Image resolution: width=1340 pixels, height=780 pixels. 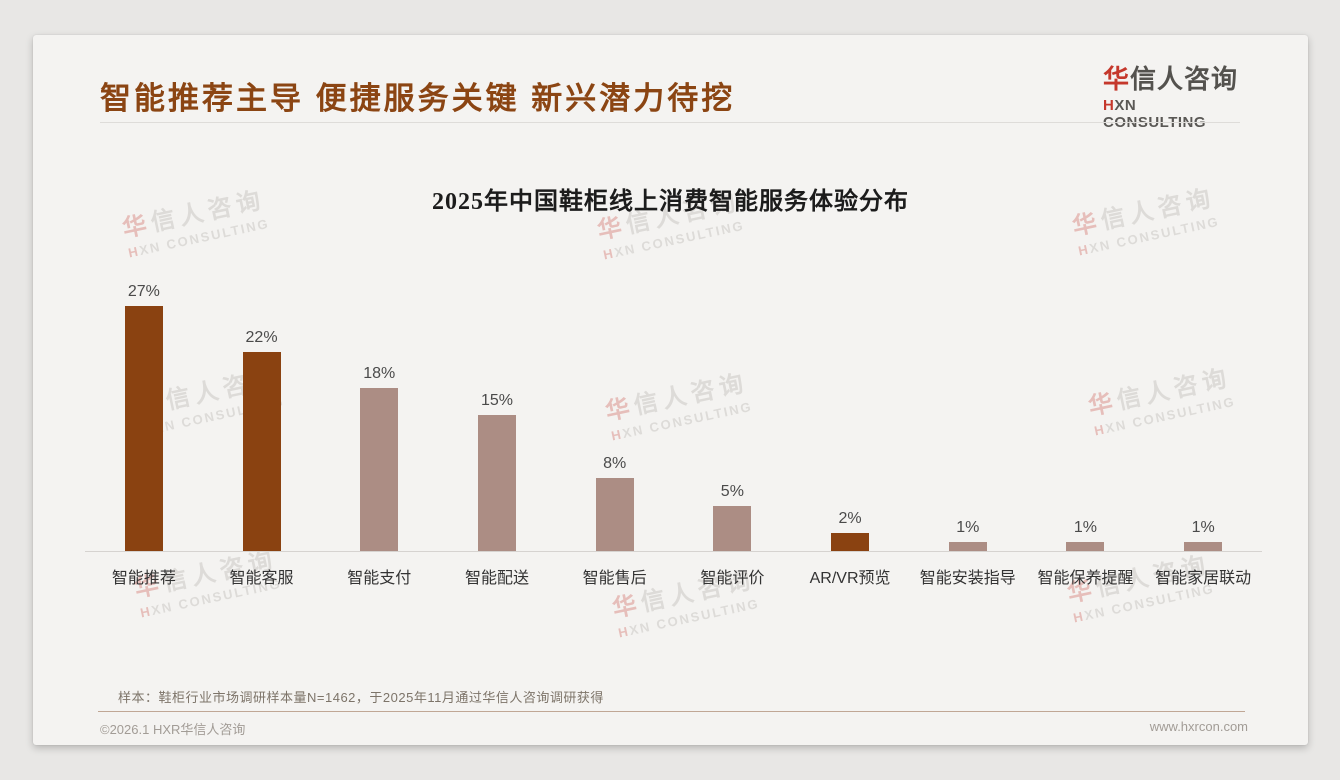 I want to click on logo-chinese-name: 华信人咨询, so click(x=1173, y=77).